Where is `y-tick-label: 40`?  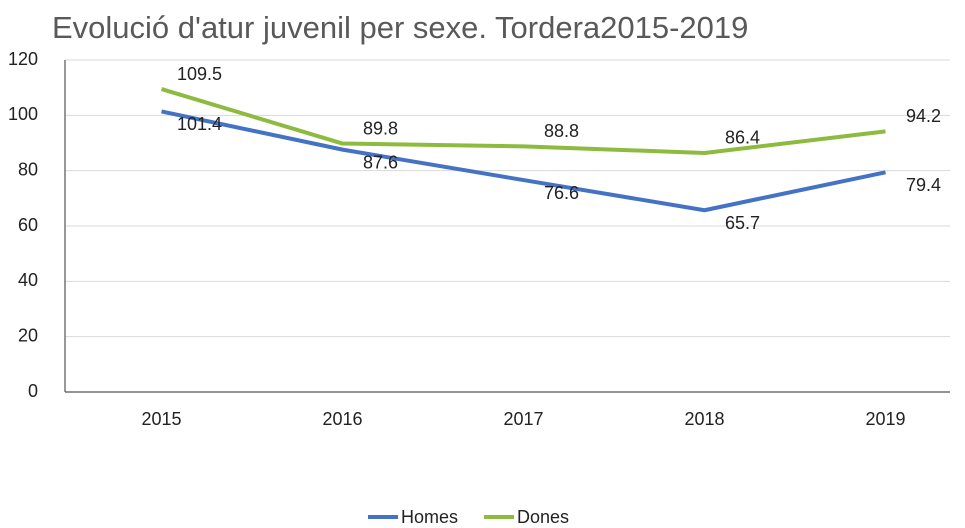 y-tick-label: 40 is located at coordinates (28, 280).